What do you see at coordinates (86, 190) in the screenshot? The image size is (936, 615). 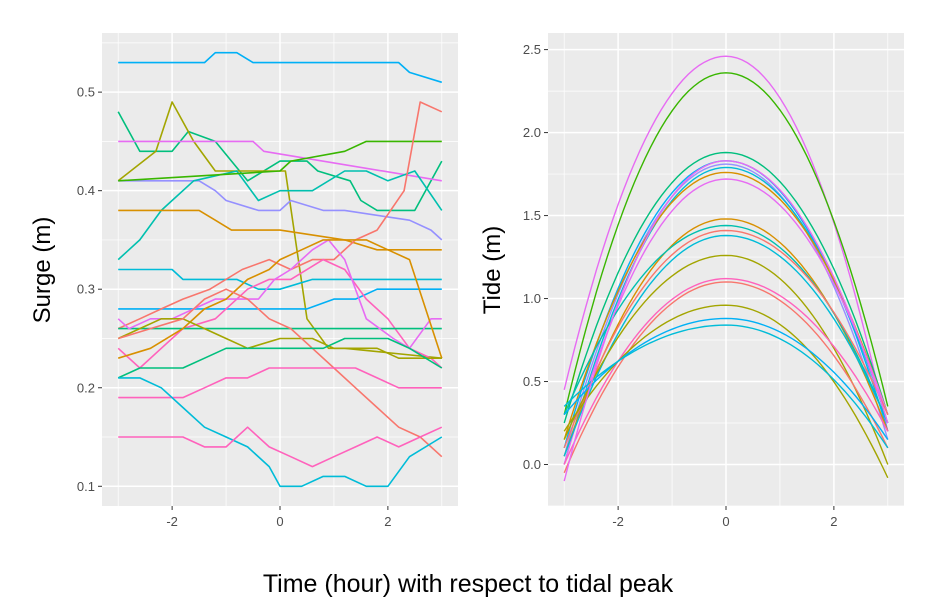 I see `surge-ytick-label: 0.4` at bounding box center [86, 190].